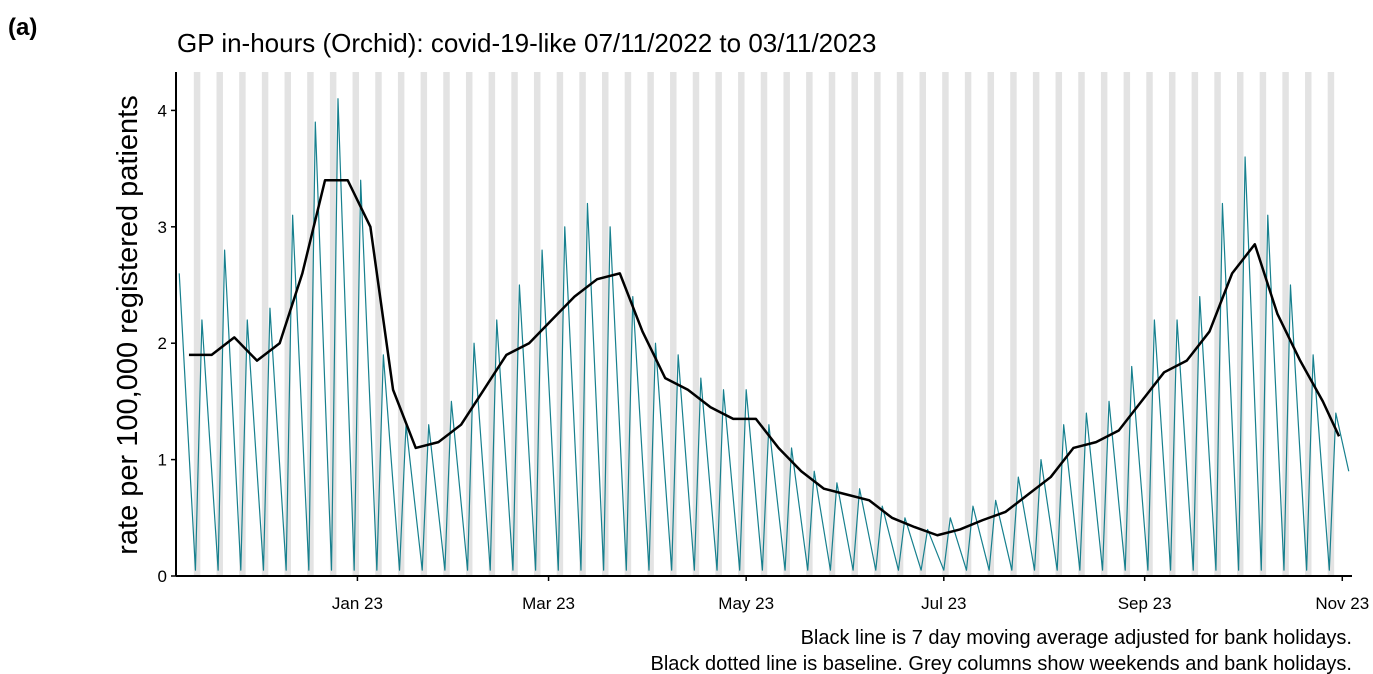 The image size is (1373, 674). Describe the element at coordinates (128, 324) in the screenshot. I see `y-axis-label: rate per 100,000 registered patients` at that location.